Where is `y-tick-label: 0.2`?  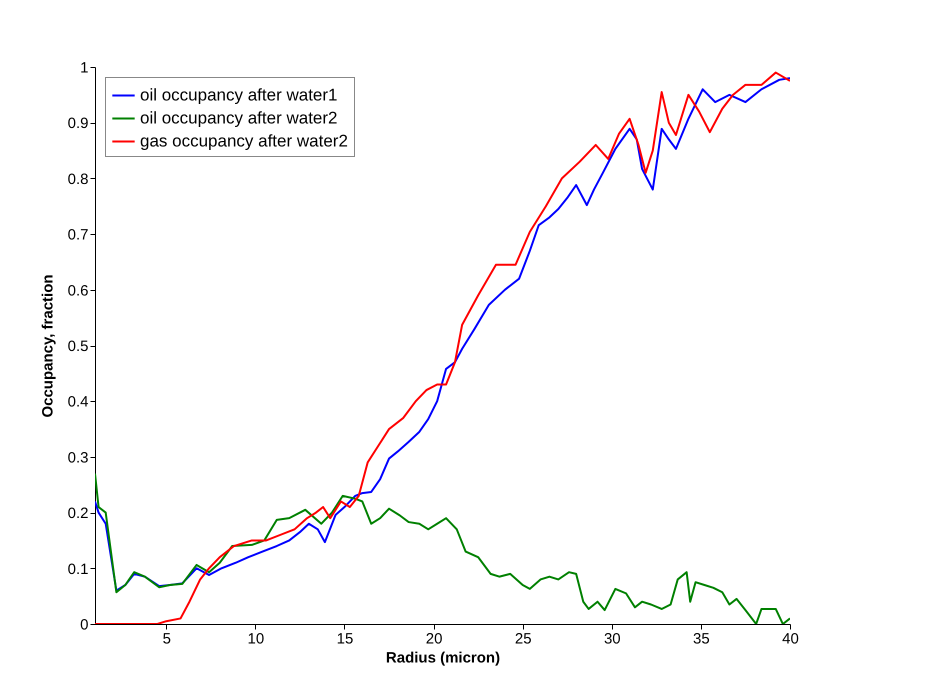
y-tick-label: 0.2 is located at coordinates (78, 513).